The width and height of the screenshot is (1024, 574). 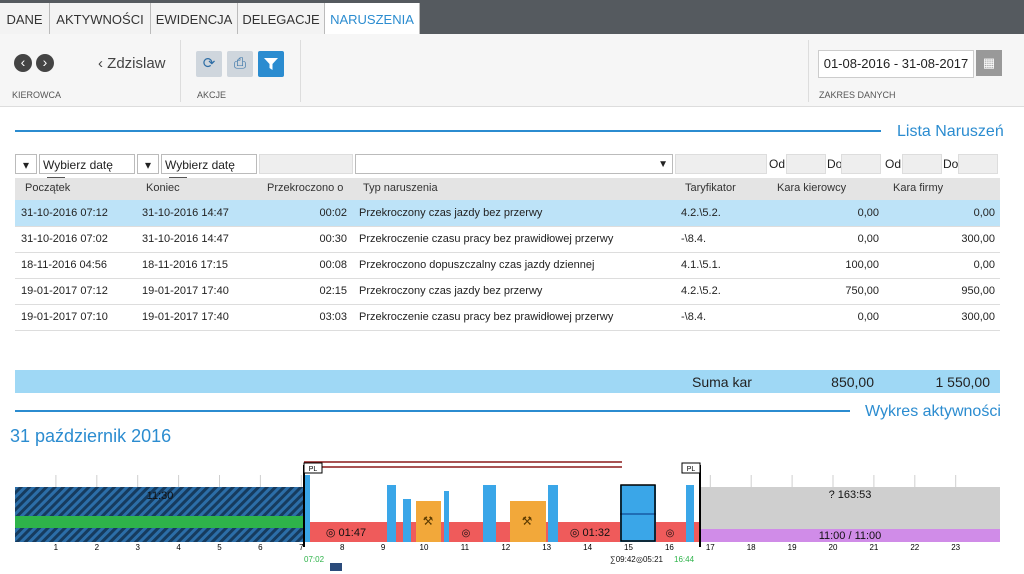 What do you see at coordinates (212, 95) in the screenshot?
I see `group-label-actions: AKCJE` at bounding box center [212, 95].